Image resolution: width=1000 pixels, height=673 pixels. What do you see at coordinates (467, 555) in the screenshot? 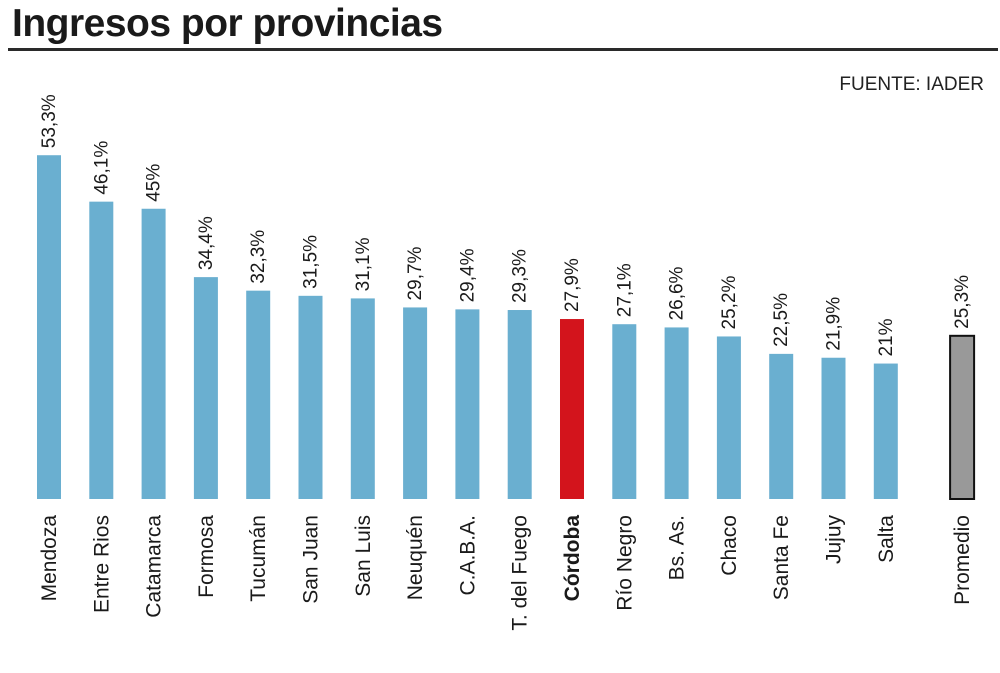
I see `category-label-8: C.A.B.A.` at bounding box center [467, 555].